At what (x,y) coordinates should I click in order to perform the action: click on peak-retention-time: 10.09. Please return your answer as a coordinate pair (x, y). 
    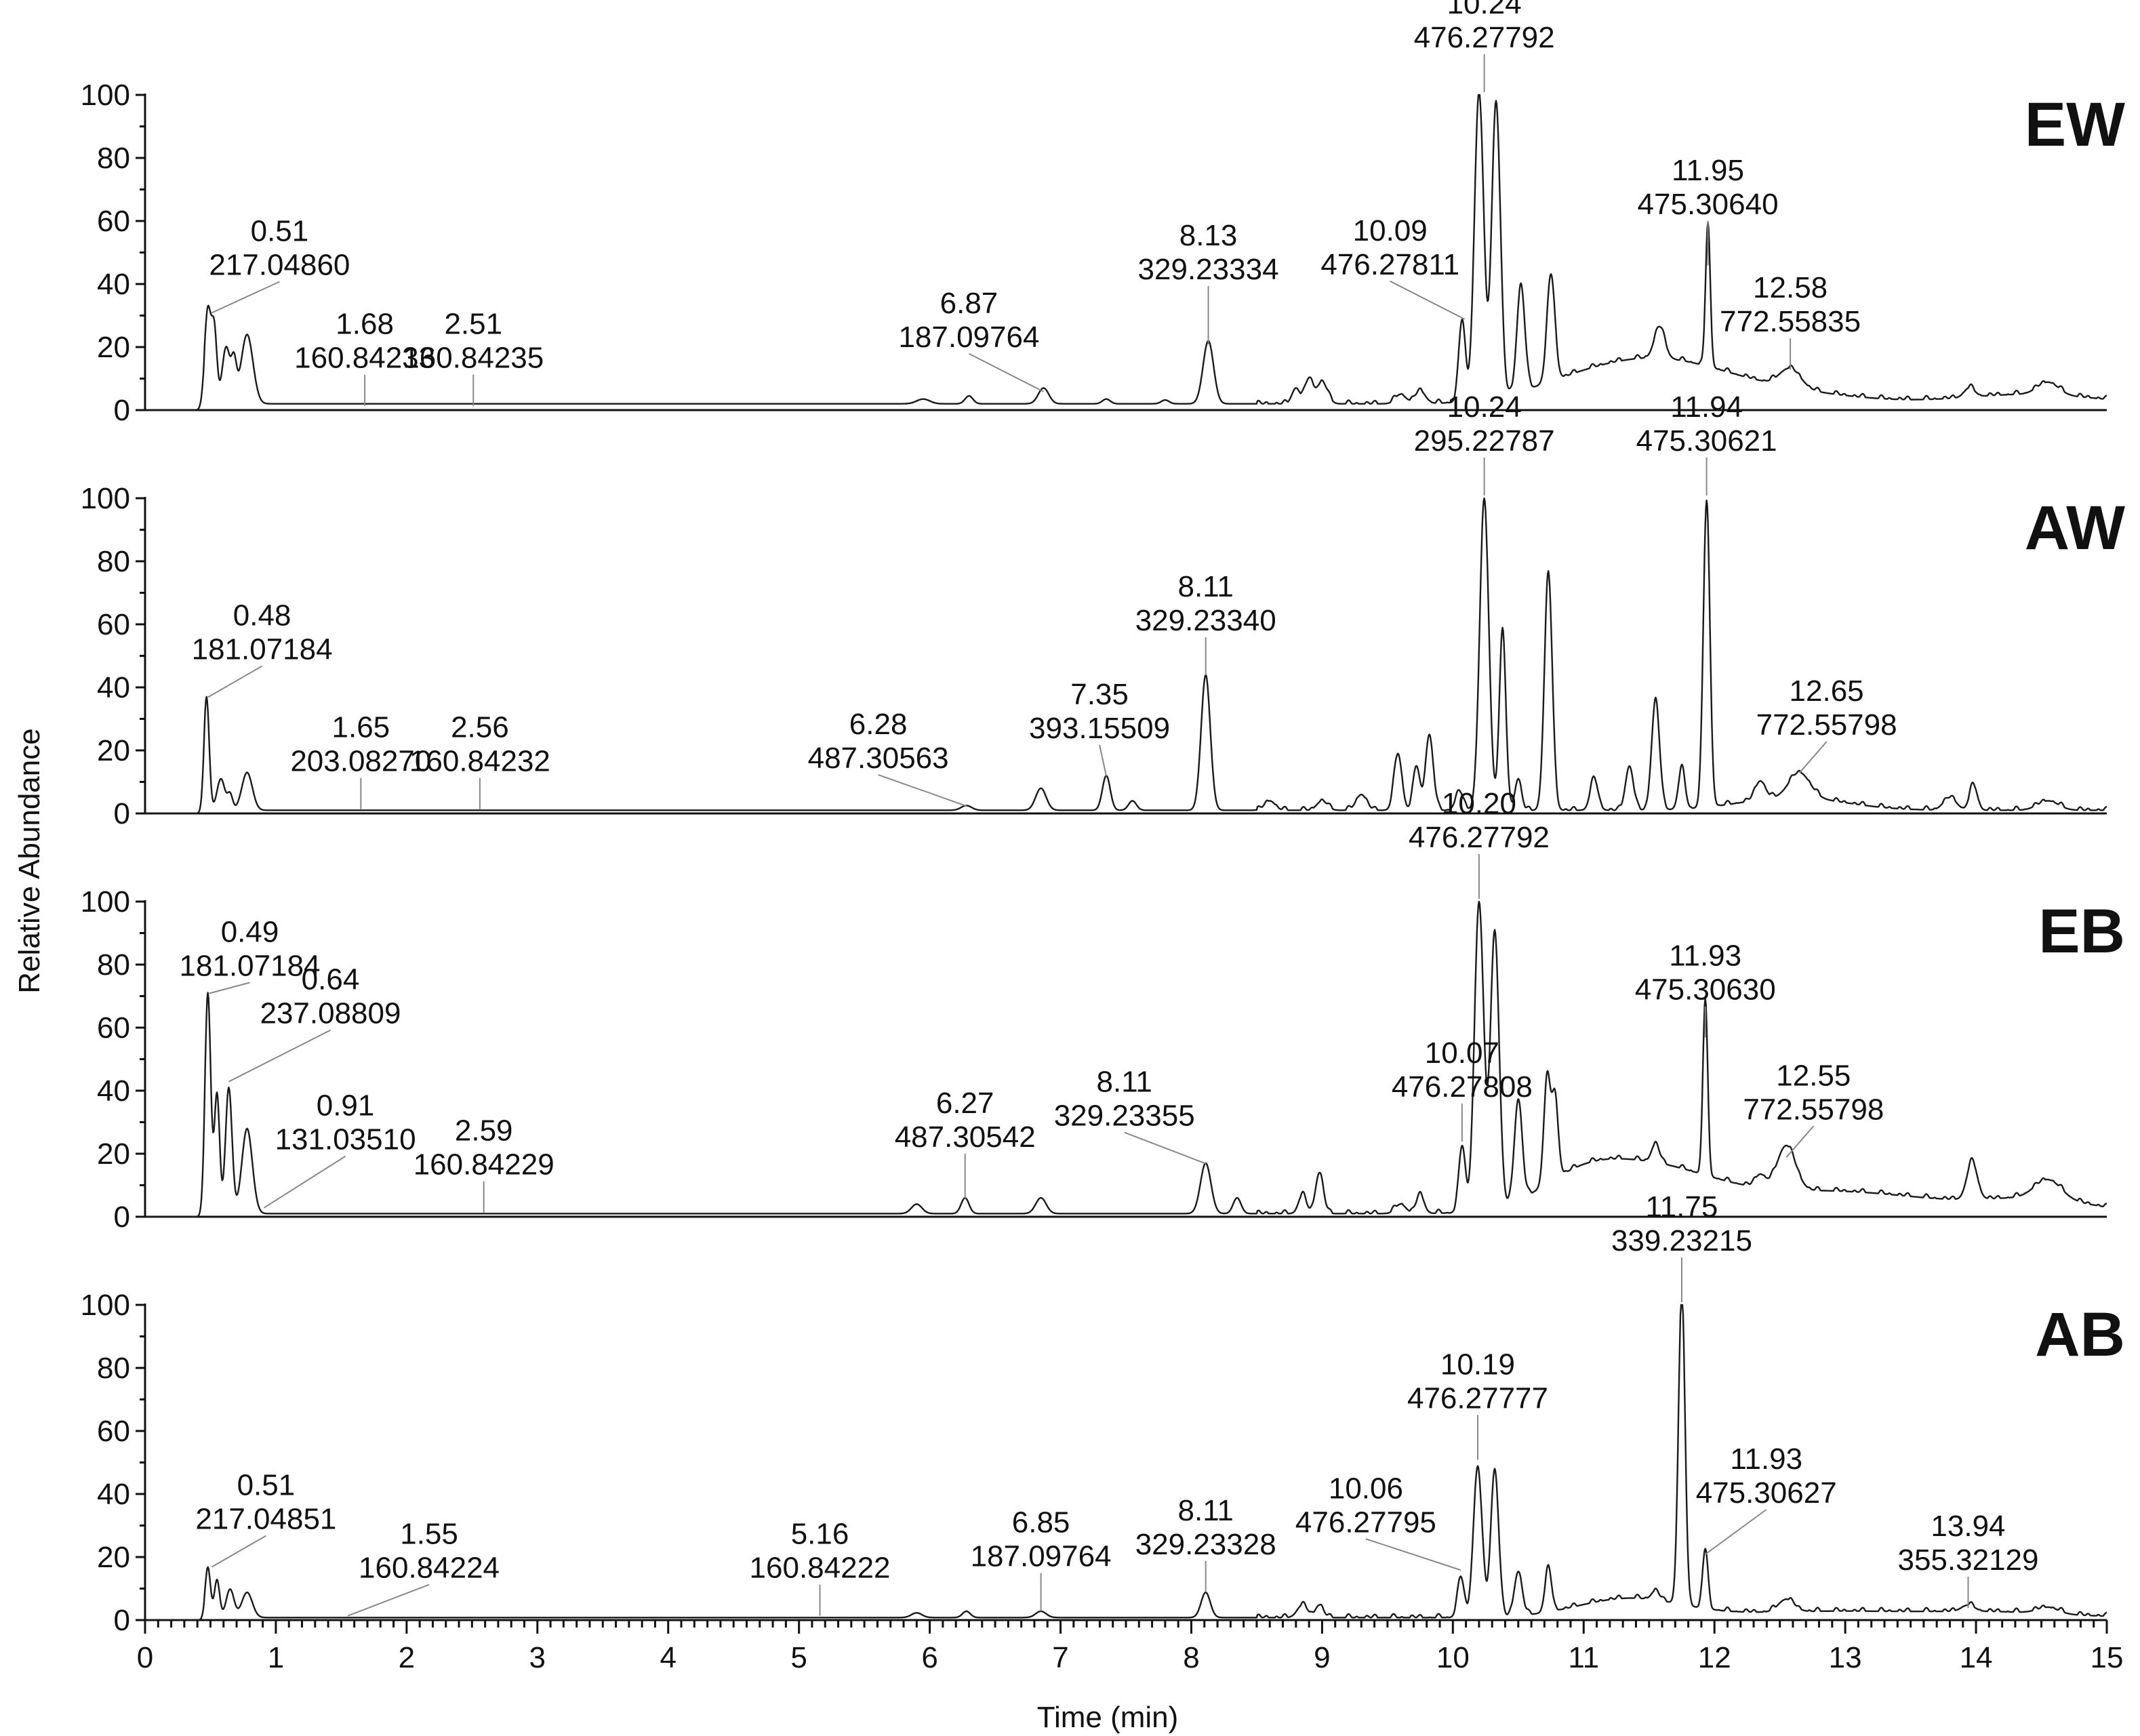
    Looking at the image, I should click on (1390, 231).